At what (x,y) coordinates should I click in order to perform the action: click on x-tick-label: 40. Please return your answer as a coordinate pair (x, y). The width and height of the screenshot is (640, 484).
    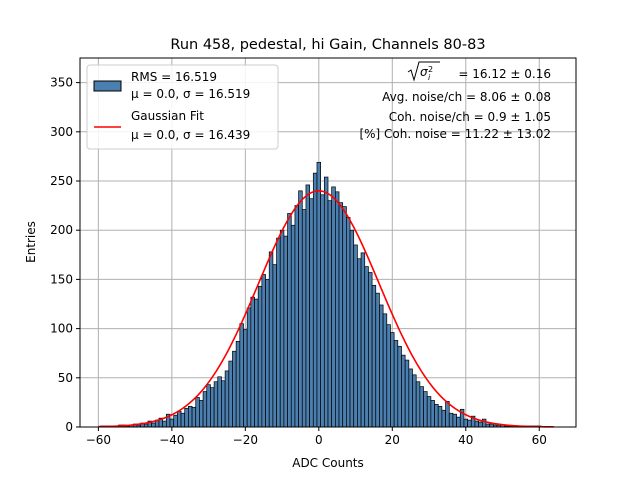
    Looking at the image, I should click on (465, 440).